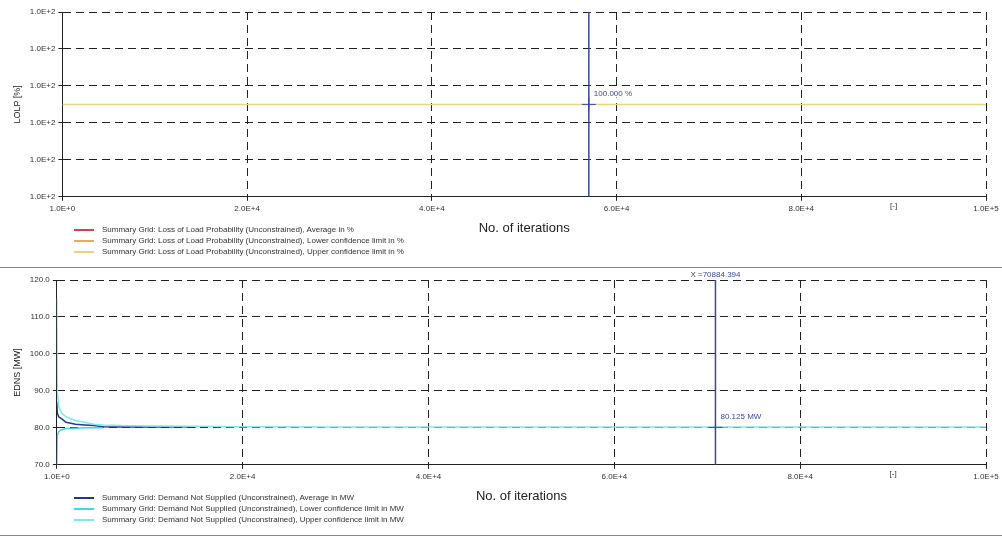 Image resolution: width=1002 pixels, height=536 pixels. What do you see at coordinates (252, 508) in the screenshot?
I see `legend-label: Summary Grid: Demand Not Supplied (Unconstrained), Lower confidence limit in MW` at bounding box center [252, 508].